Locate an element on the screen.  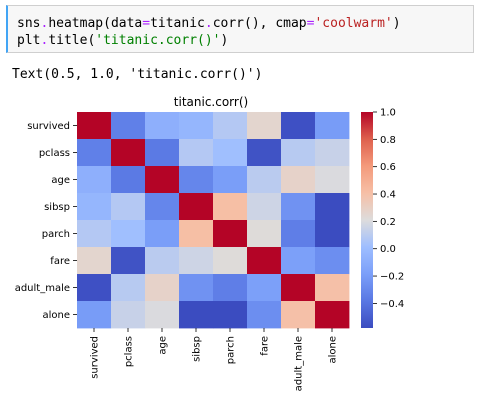
code-token: data is located at coordinates (126, 23).